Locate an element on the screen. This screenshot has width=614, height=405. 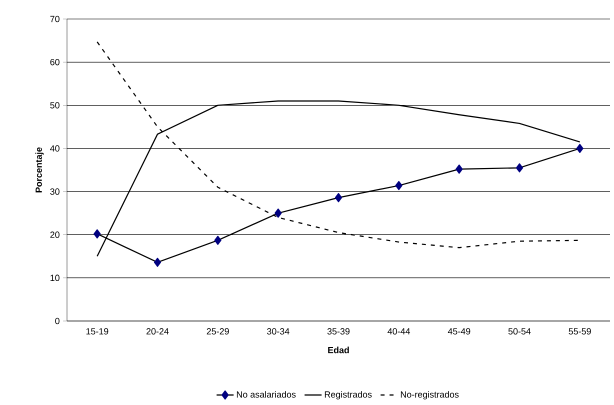
y-axis-title: Porcentaje is located at coordinates (39, 169).